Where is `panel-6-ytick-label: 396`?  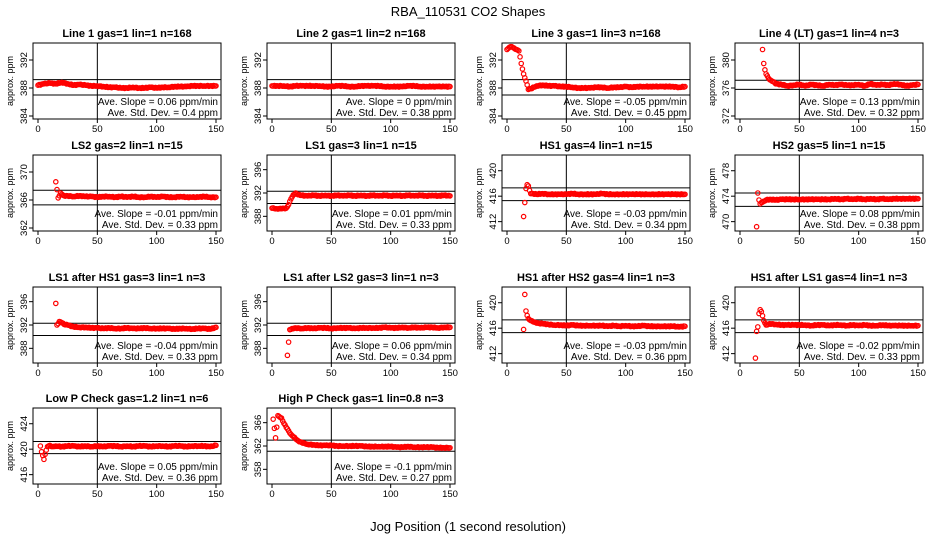
panel-6-ytick-label: 396 is located at coordinates (258, 170).